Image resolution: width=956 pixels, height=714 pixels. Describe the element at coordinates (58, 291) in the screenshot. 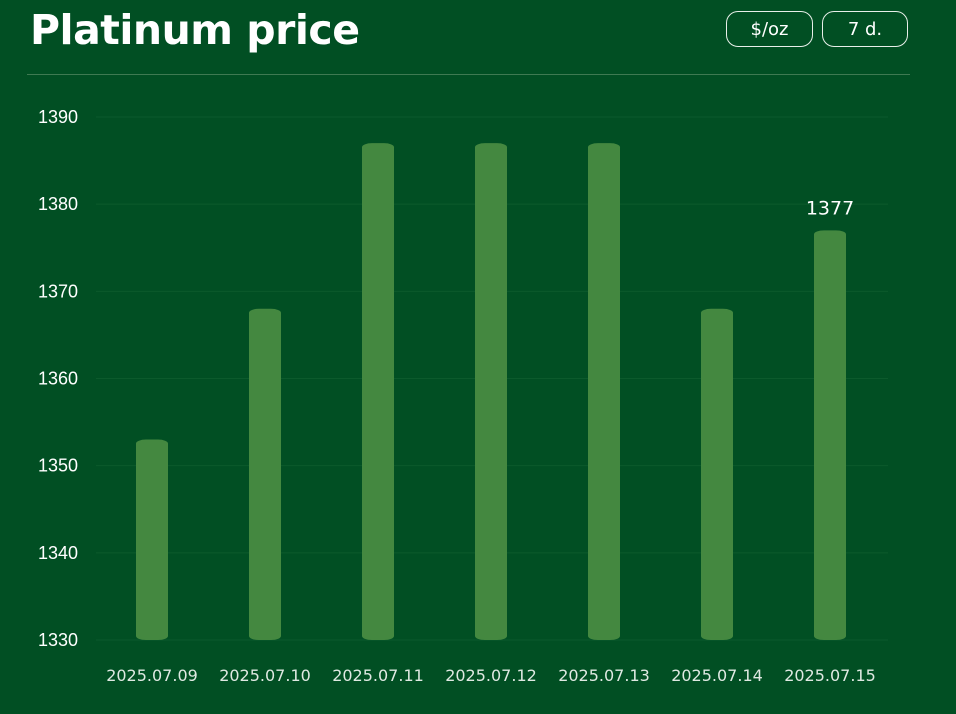

I see `y-tick-label: 1370` at that location.